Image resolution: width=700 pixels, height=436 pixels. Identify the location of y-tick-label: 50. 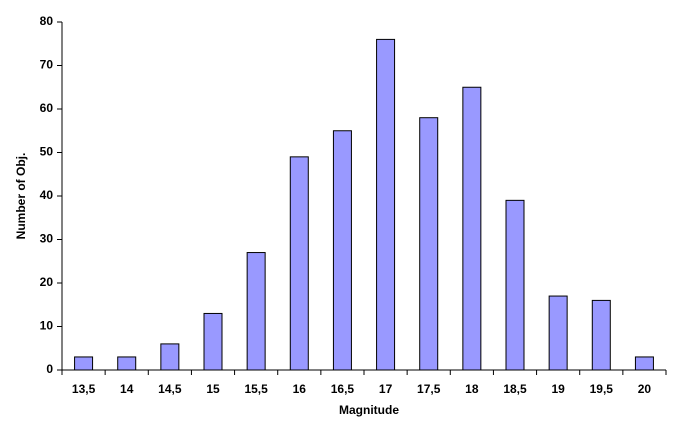
(47, 152).